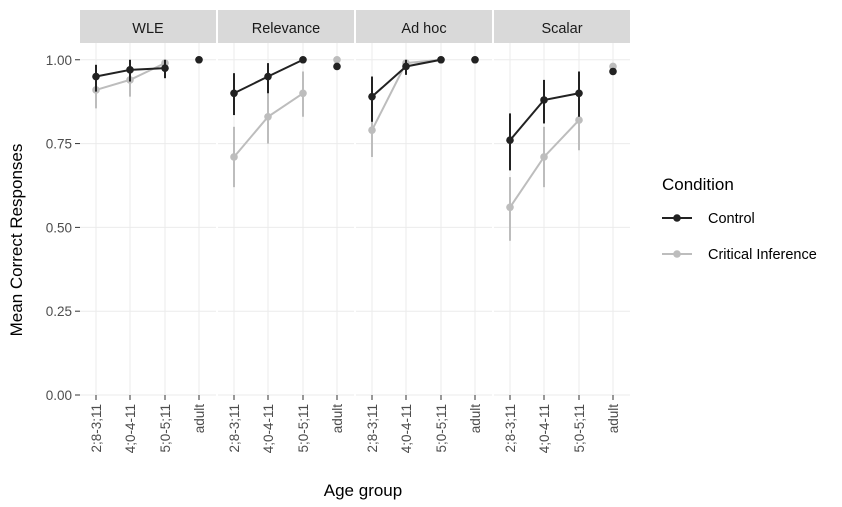 Image resolution: width=842 pixels, height=507 pixels. Describe the element at coordinates (739, 237) in the screenshot. I see `legend: Control Critical Inference` at that location.